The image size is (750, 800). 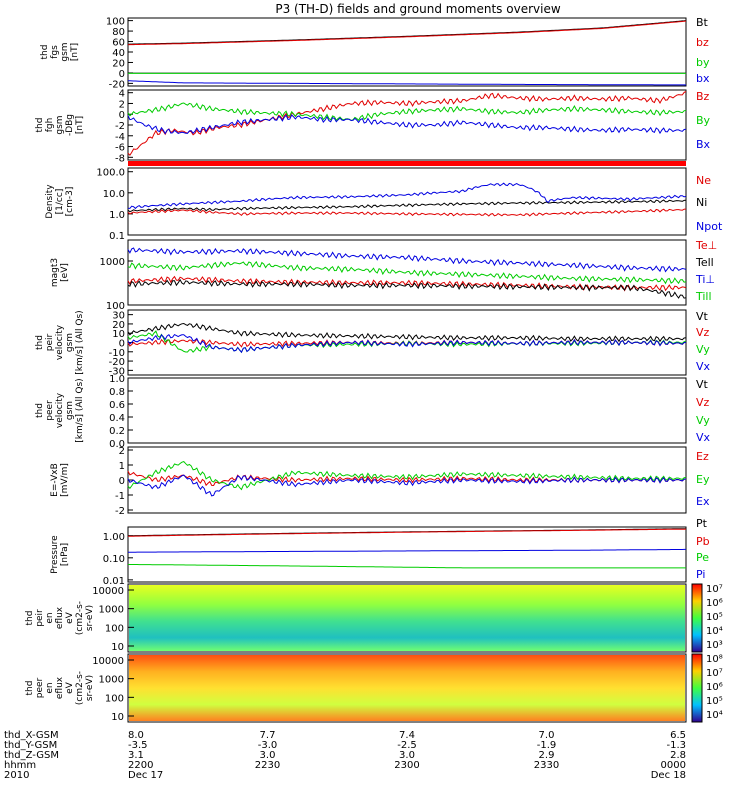 I want to click on y-tick-label: 0.1, so click(x=117, y=236).